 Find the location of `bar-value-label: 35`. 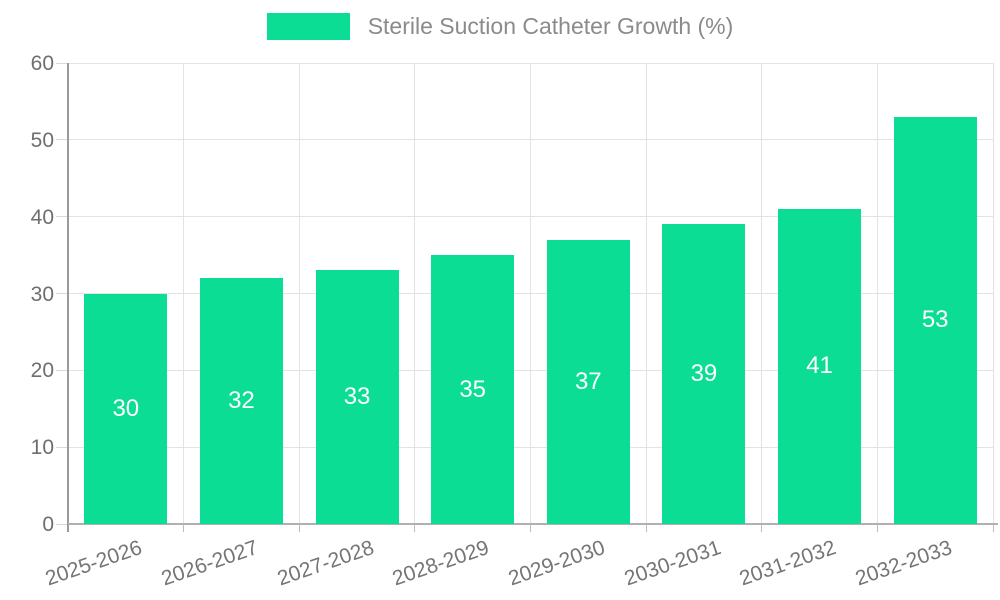

bar-value-label: 35 is located at coordinates (473, 389).